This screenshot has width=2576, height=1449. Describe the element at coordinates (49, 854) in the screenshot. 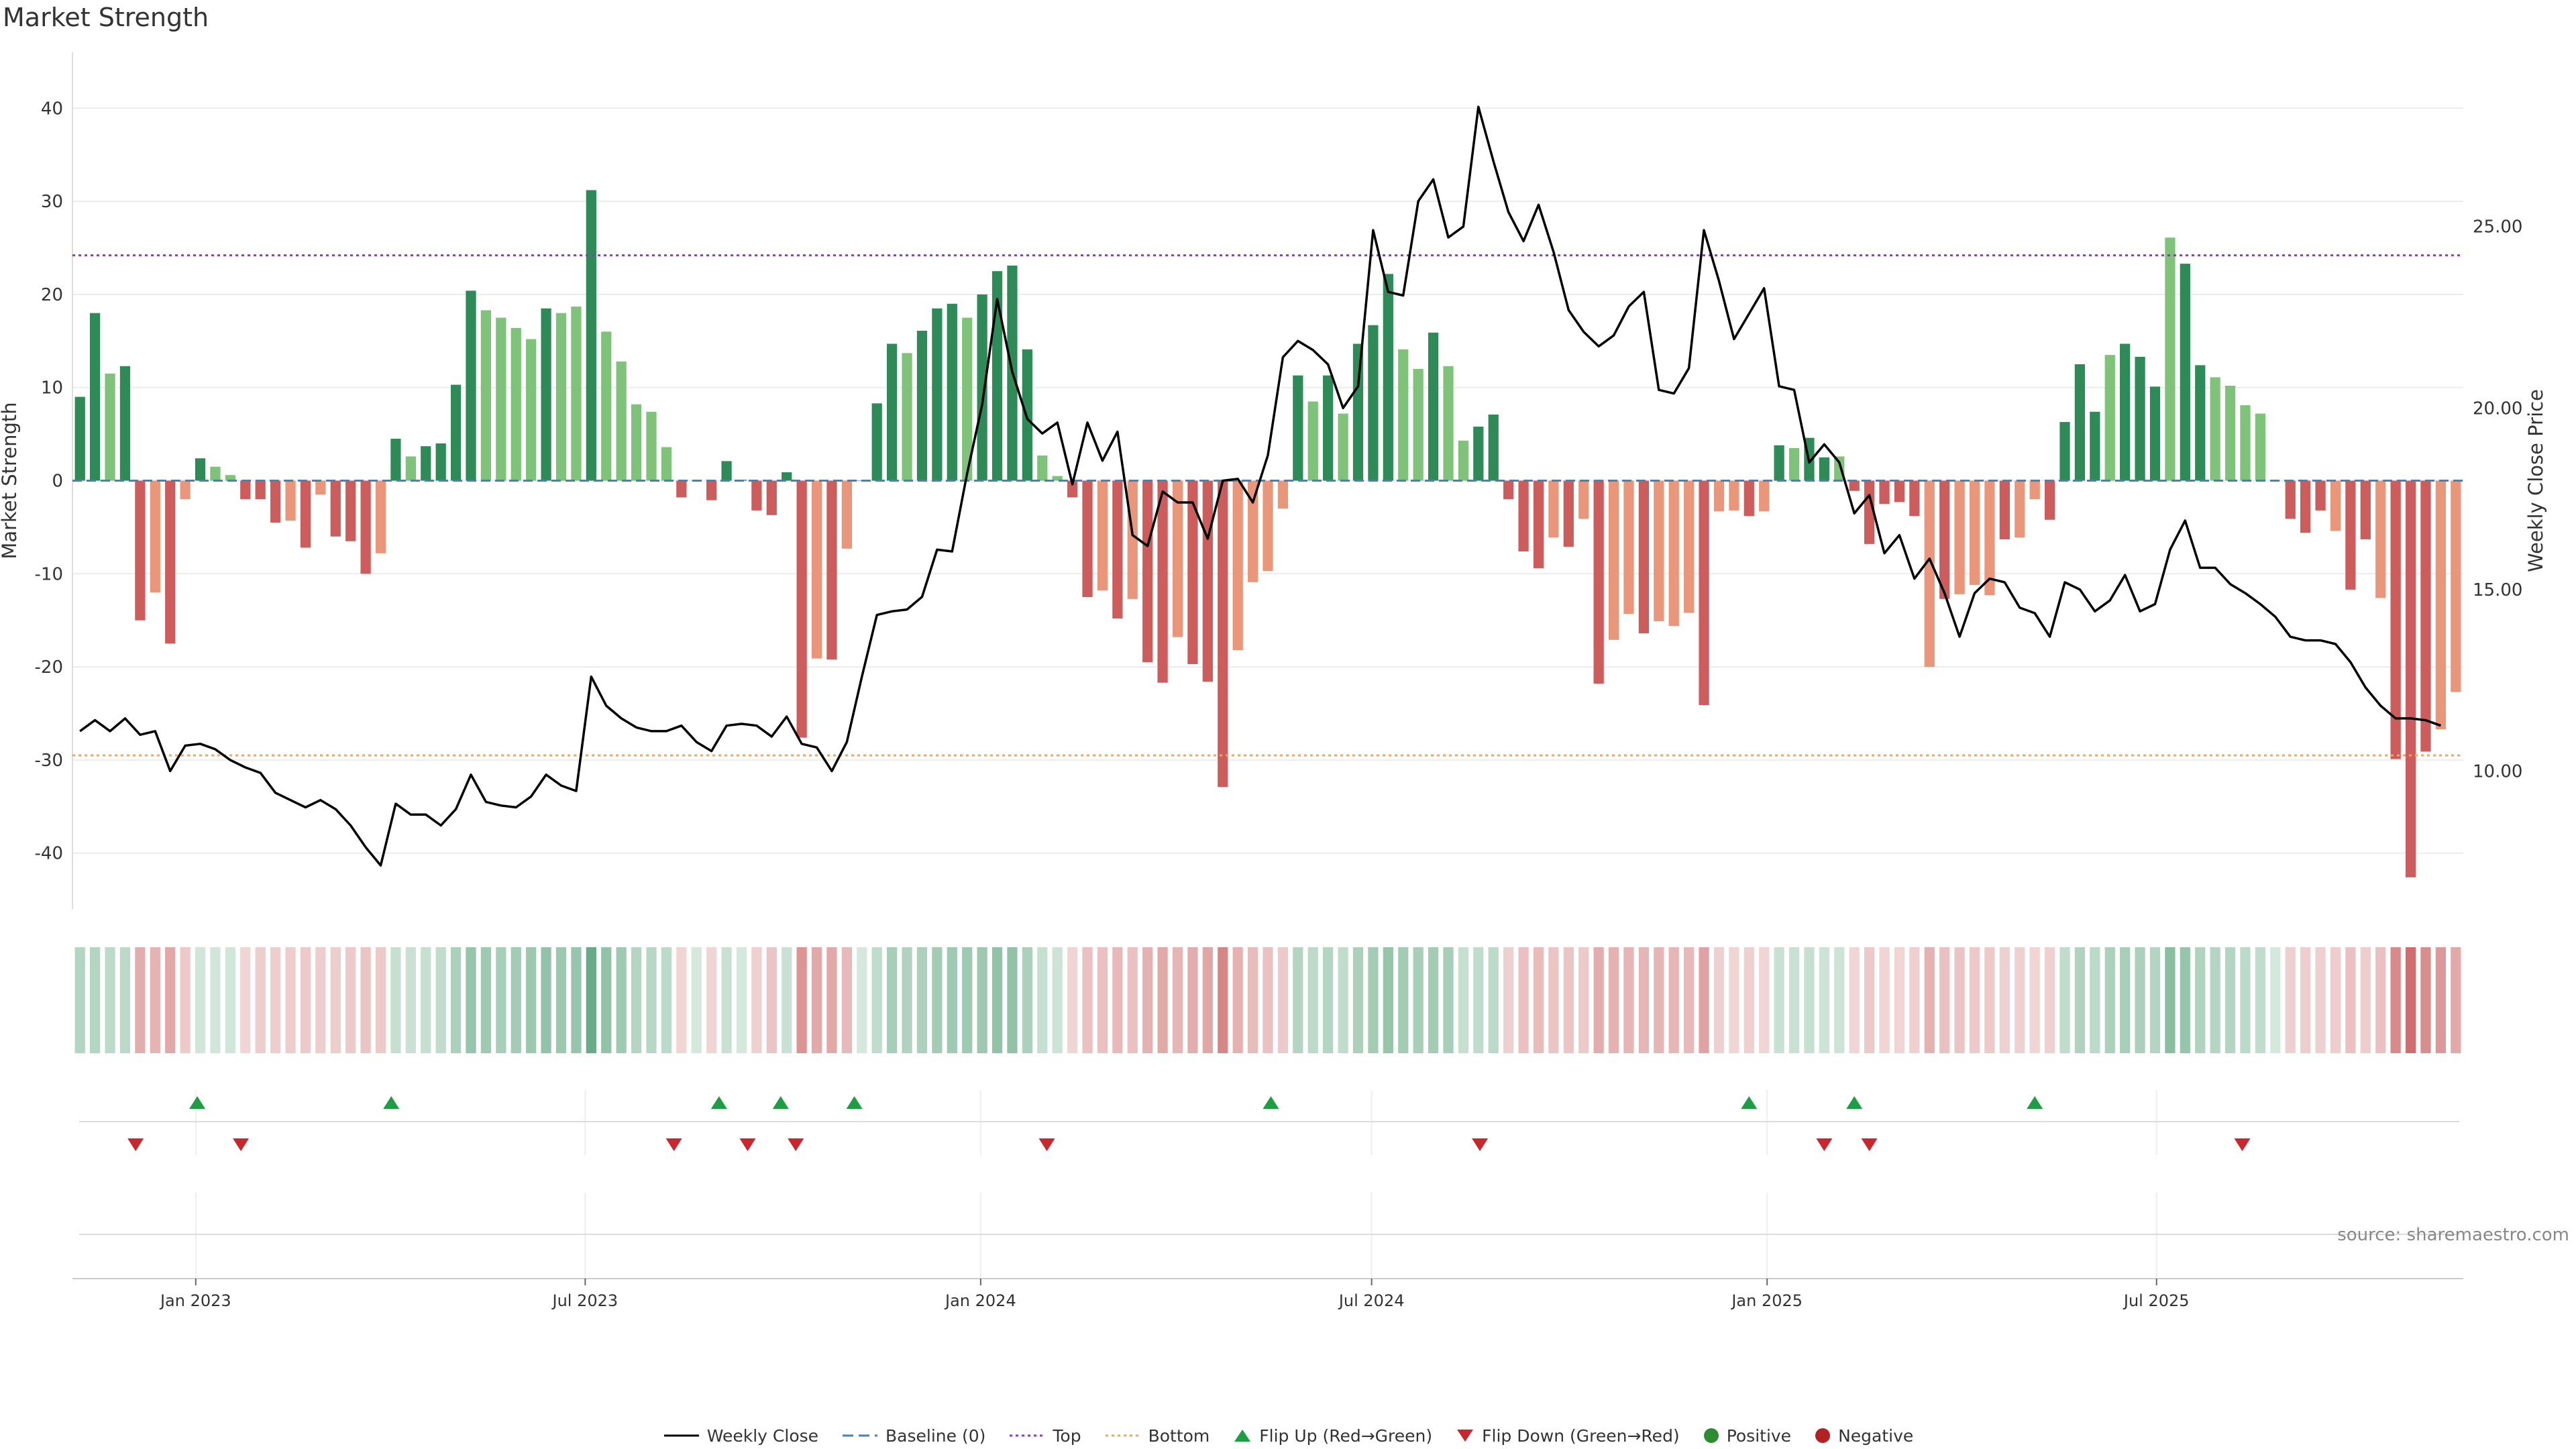

I see `y-tick-label: -40` at that location.